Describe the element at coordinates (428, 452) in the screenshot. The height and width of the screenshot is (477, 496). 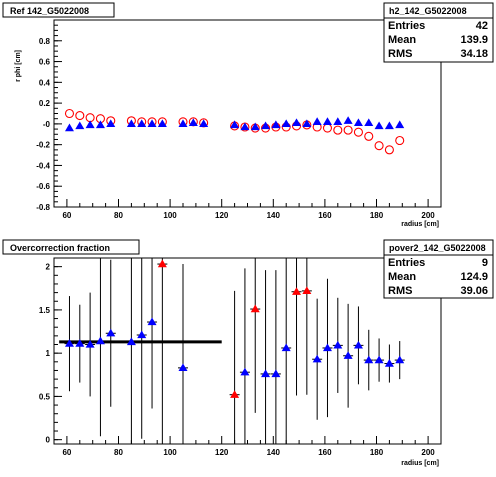
I see `bottom-x-tick-label: 200` at that location.